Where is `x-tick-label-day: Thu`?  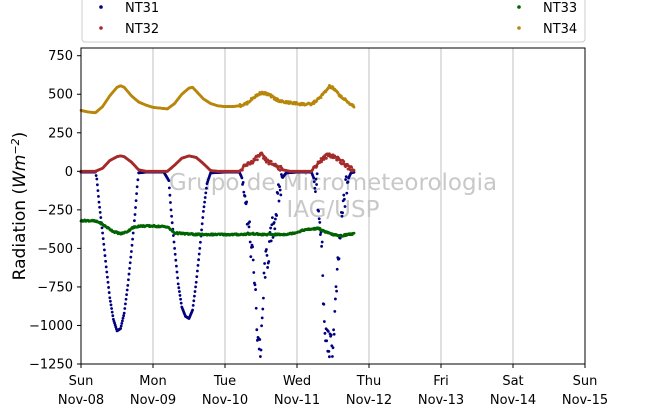
x-tick-label-day: Thu is located at coordinates (368, 381).